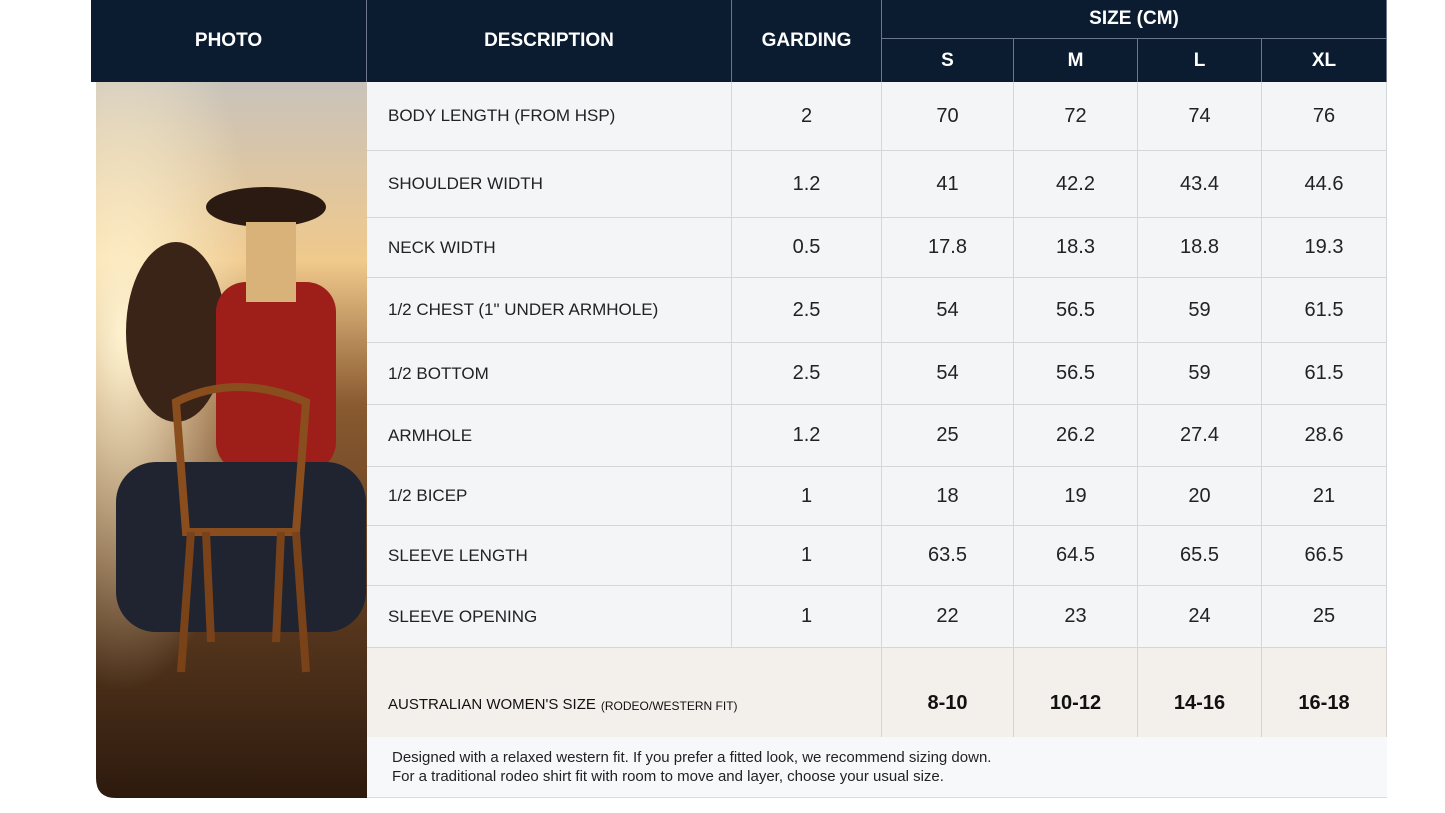 This screenshot has height=813, width=1445. What do you see at coordinates (549, 310) in the screenshot?
I see `description-cell: 1/2 CHEST (1" UNDER ARMHOLE)` at bounding box center [549, 310].